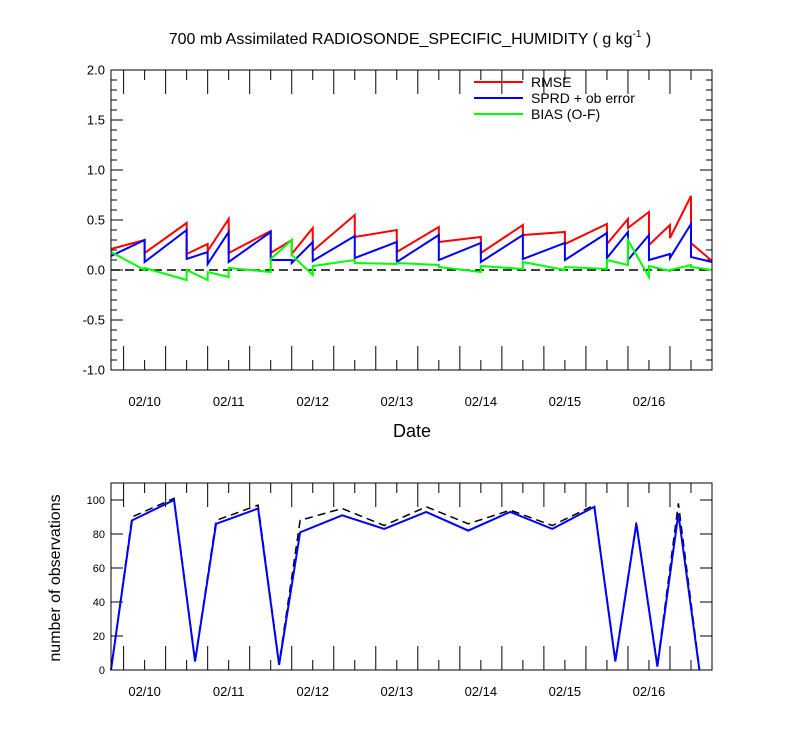  I want to click on top-series, so click(411, 238).